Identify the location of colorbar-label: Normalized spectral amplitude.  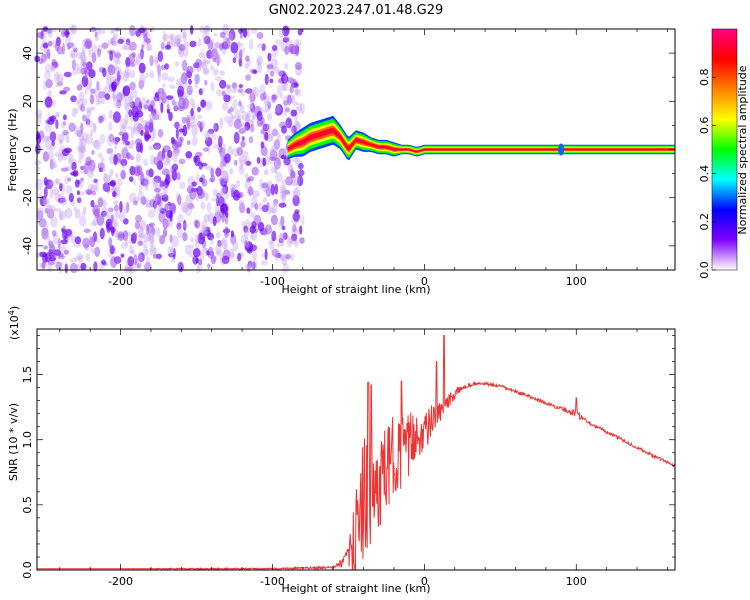
(742, 149).